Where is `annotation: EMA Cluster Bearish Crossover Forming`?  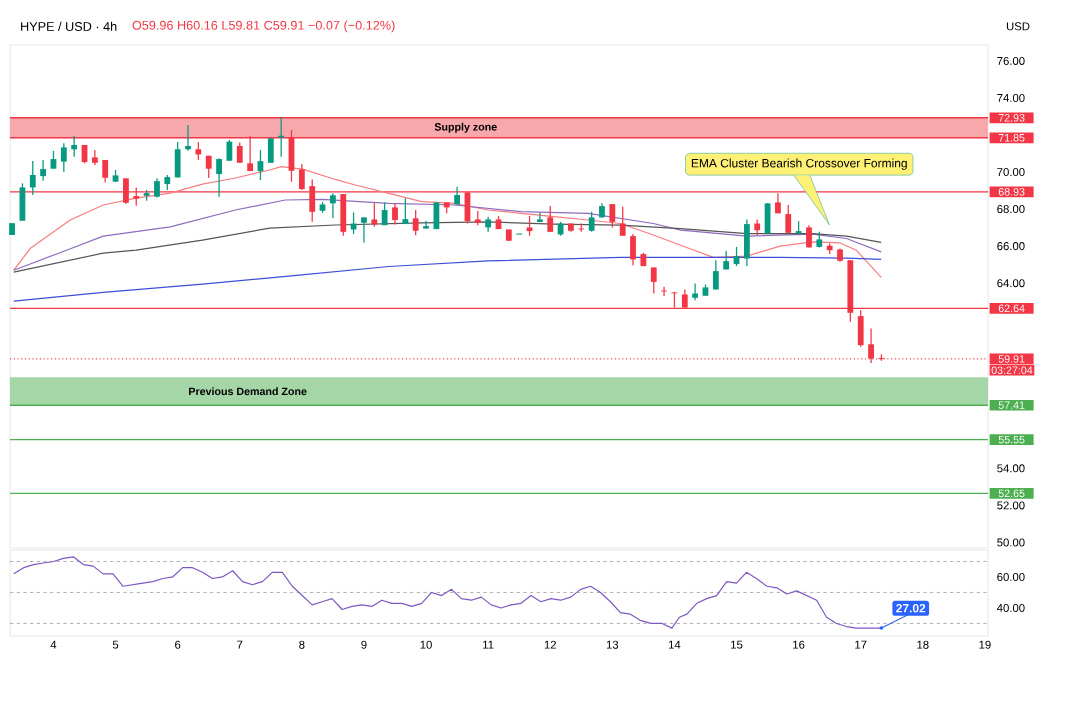
annotation: EMA Cluster Bearish Crossover Forming is located at coordinates (799, 164).